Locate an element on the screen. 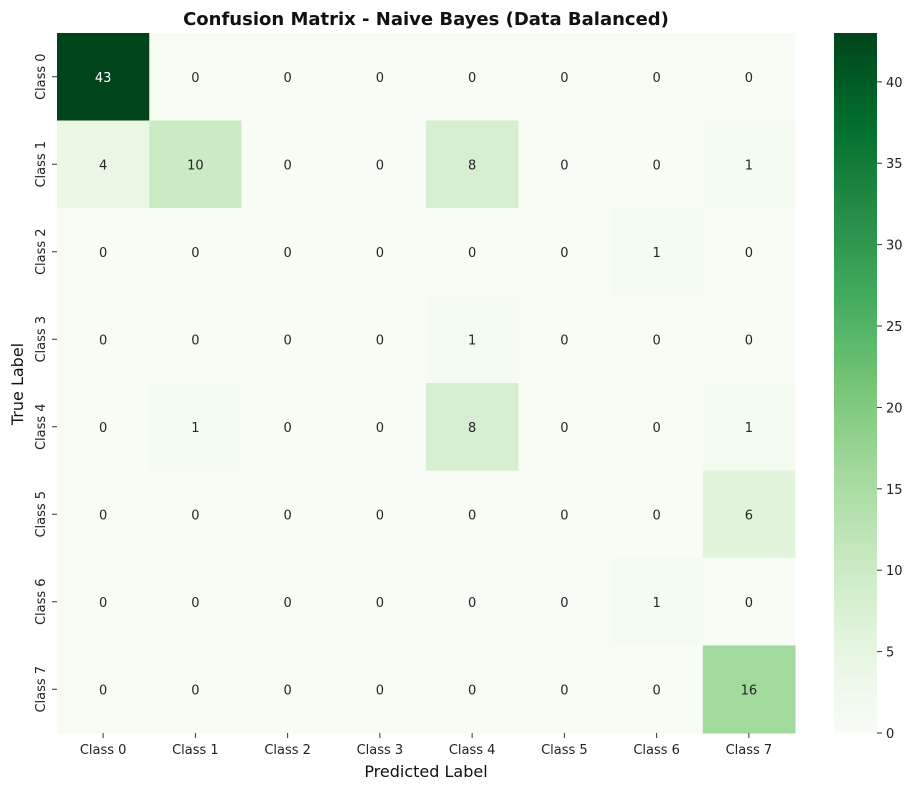  cell-value-label: 4 is located at coordinates (103, 165).